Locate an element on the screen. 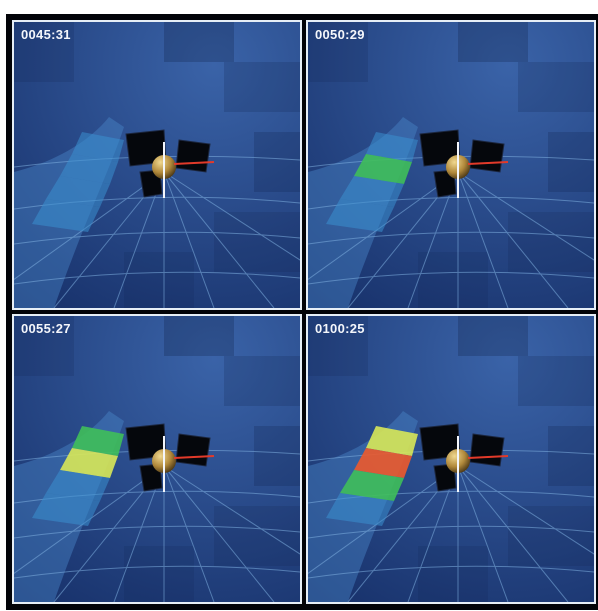 This screenshot has height=611, width=598. timestamp-label: 0055:27 is located at coordinates (46, 328).